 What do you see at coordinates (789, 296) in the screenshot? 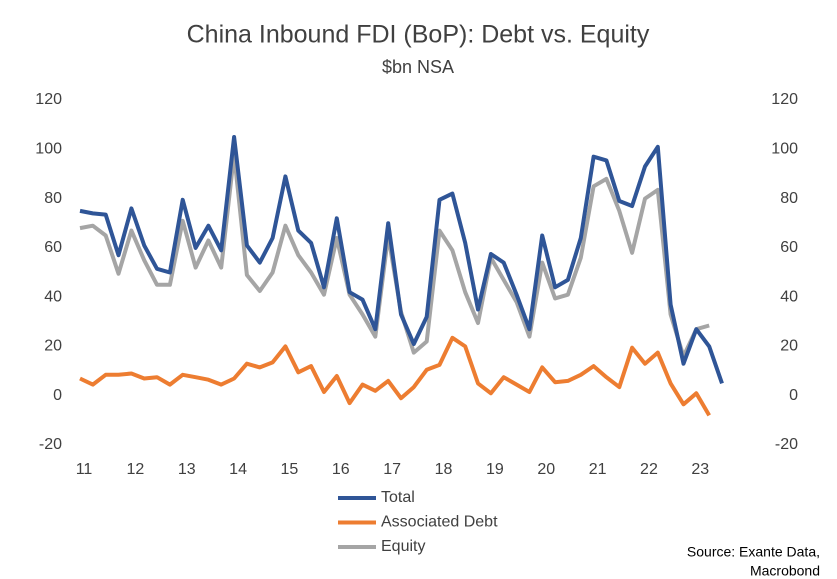
I see `y2-tick-label: 40` at bounding box center [789, 296].